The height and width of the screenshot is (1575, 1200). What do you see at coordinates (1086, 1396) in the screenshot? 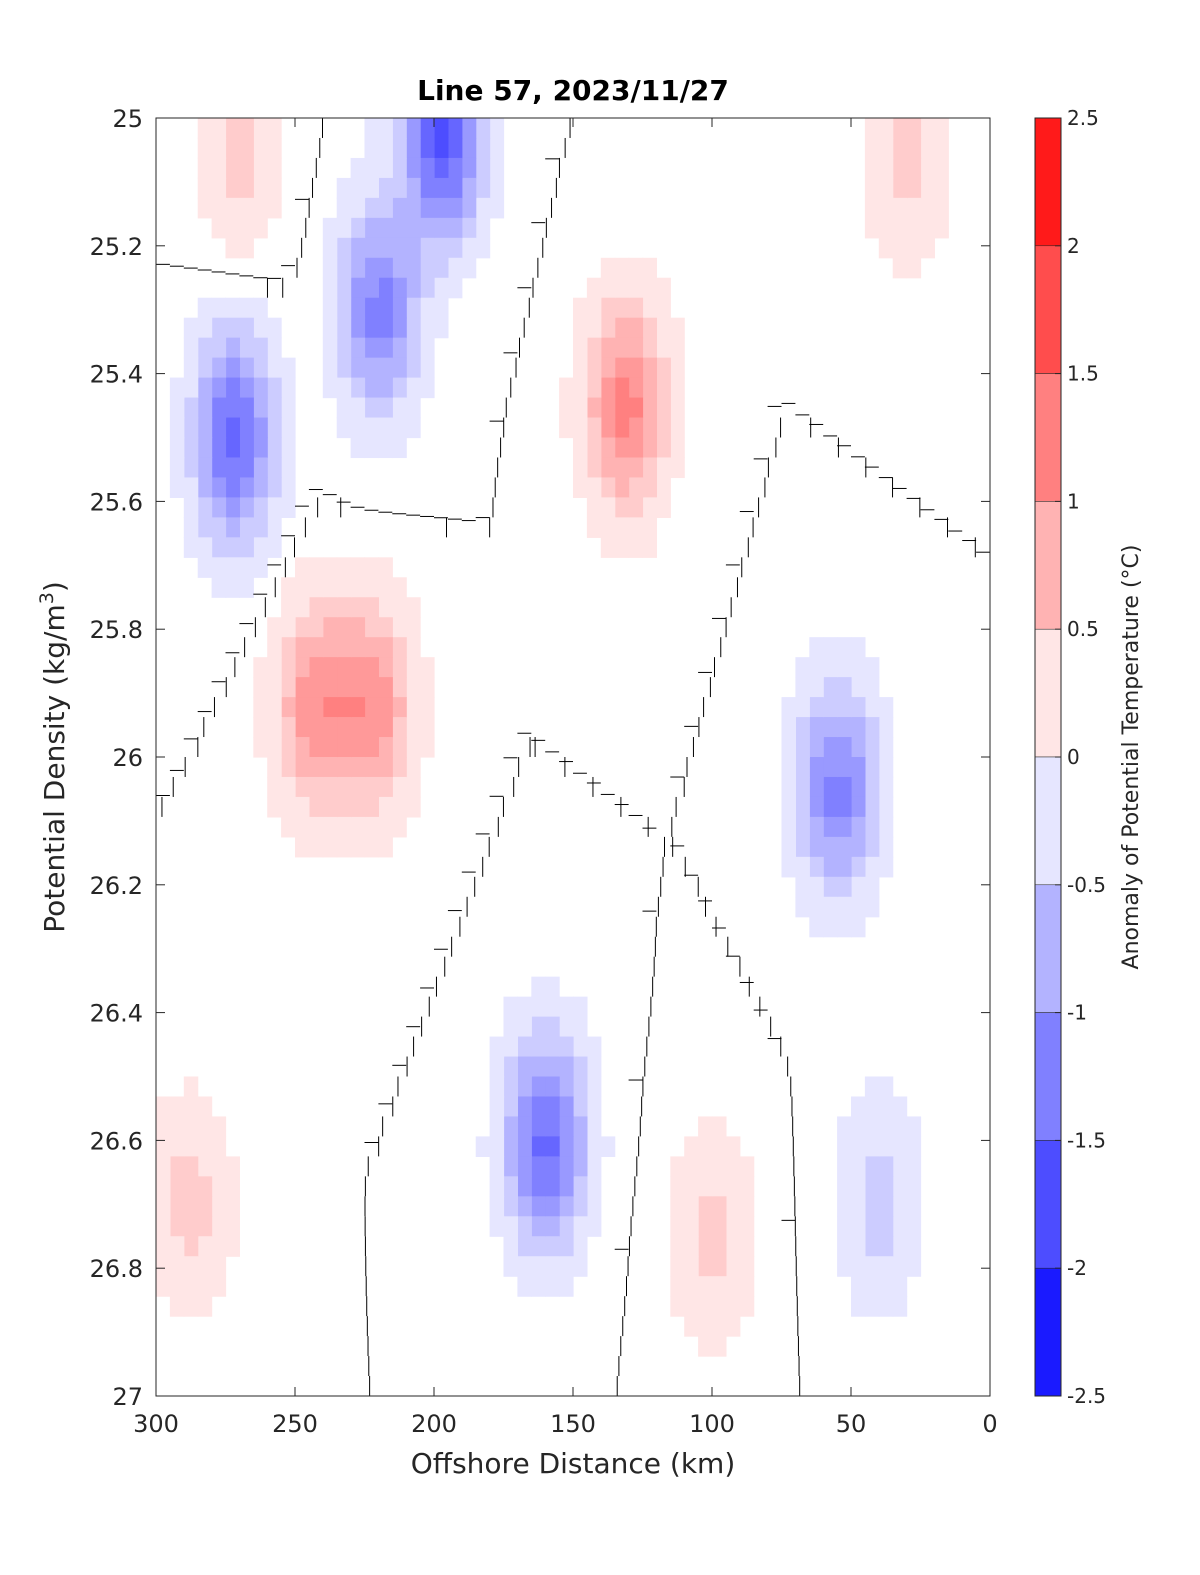
I see `colorbar-tick-label: -2.5` at bounding box center [1086, 1396].